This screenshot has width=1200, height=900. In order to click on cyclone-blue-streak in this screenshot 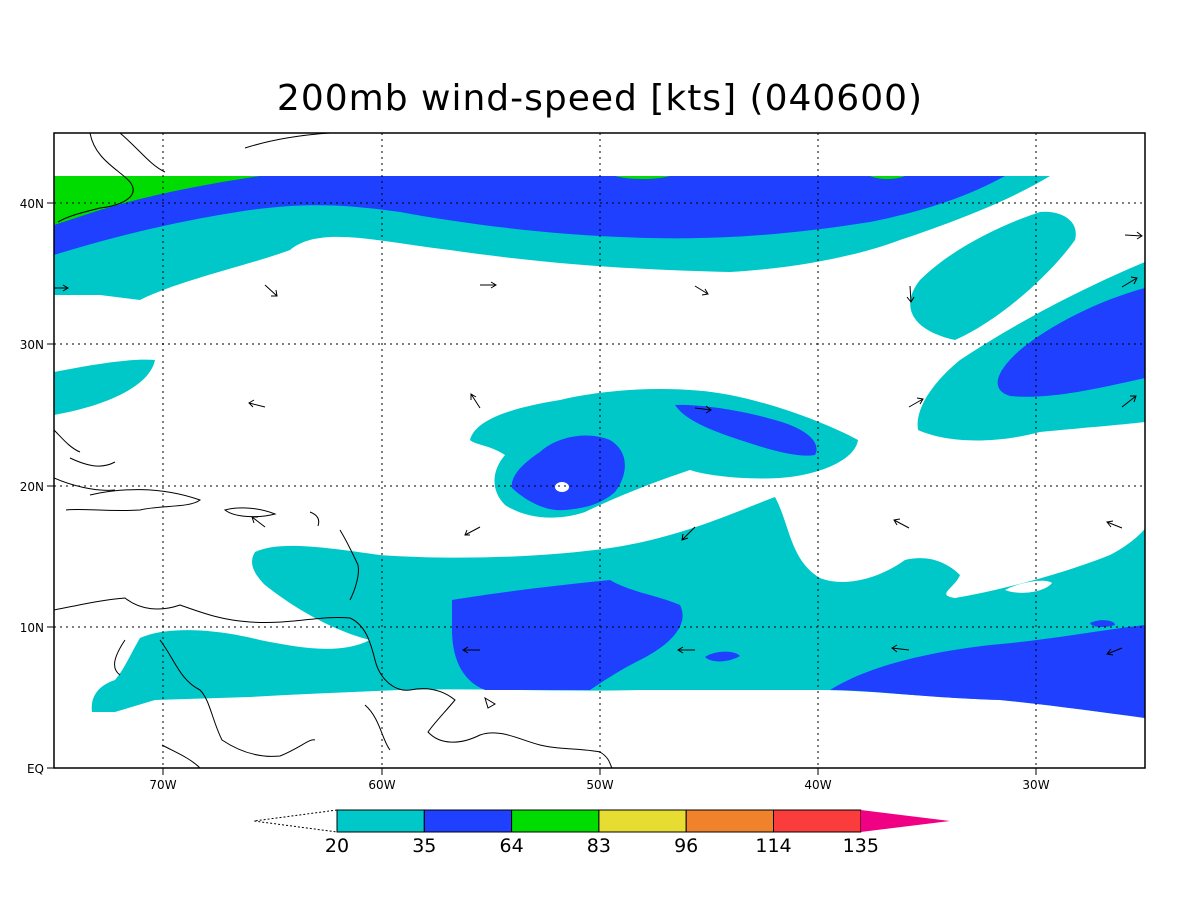, I will do `click(746, 430)`.